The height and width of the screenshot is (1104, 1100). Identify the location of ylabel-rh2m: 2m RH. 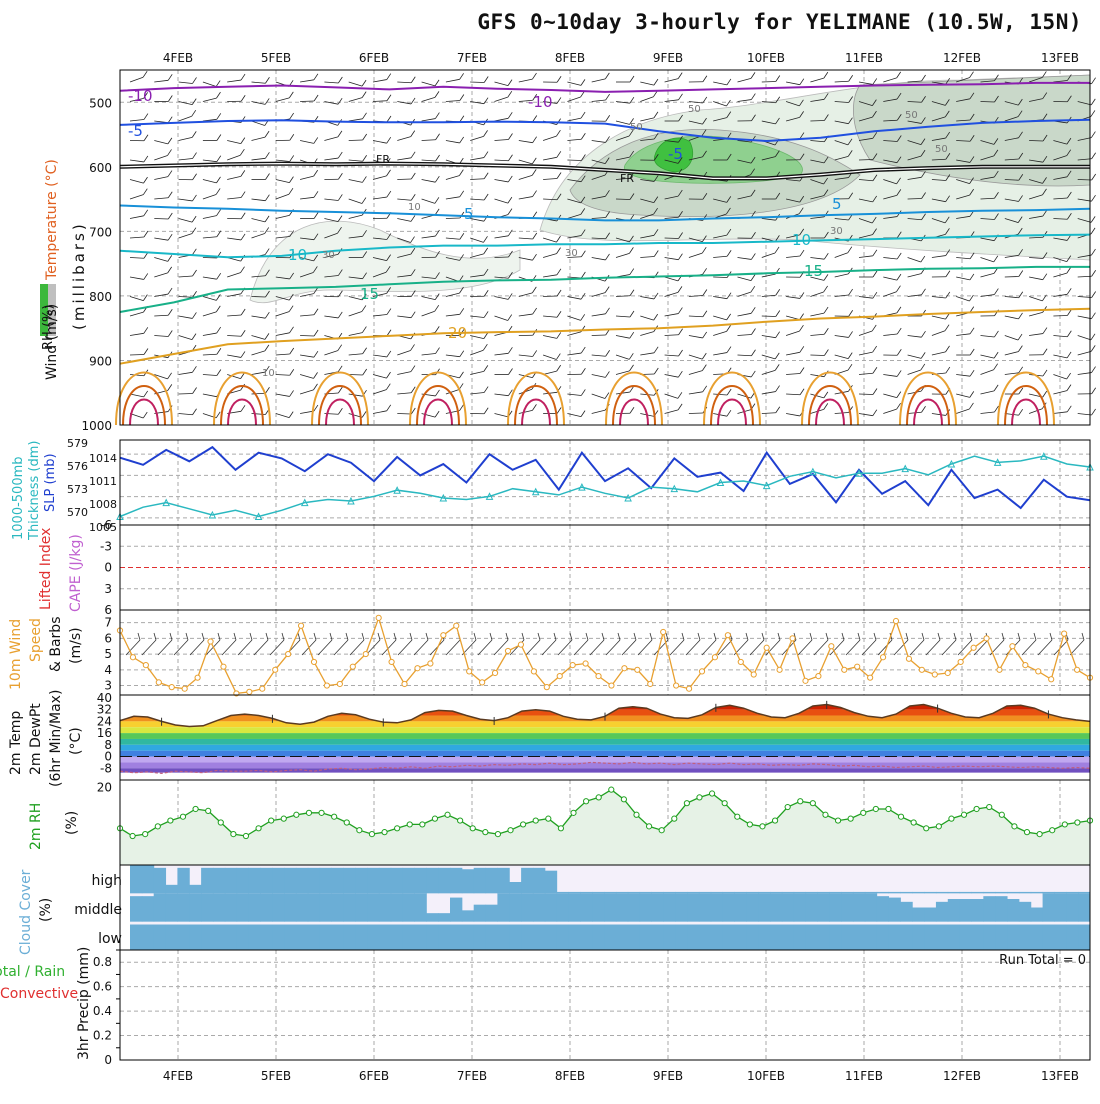
(36, 826).